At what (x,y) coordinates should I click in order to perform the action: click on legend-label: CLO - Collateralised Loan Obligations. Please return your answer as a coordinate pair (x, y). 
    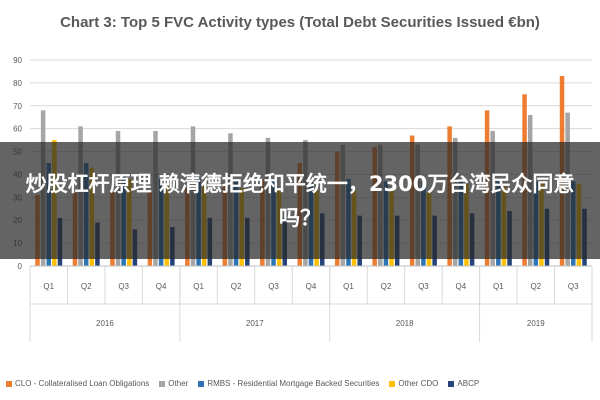
    Looking at the image, I should click on (82, 383).